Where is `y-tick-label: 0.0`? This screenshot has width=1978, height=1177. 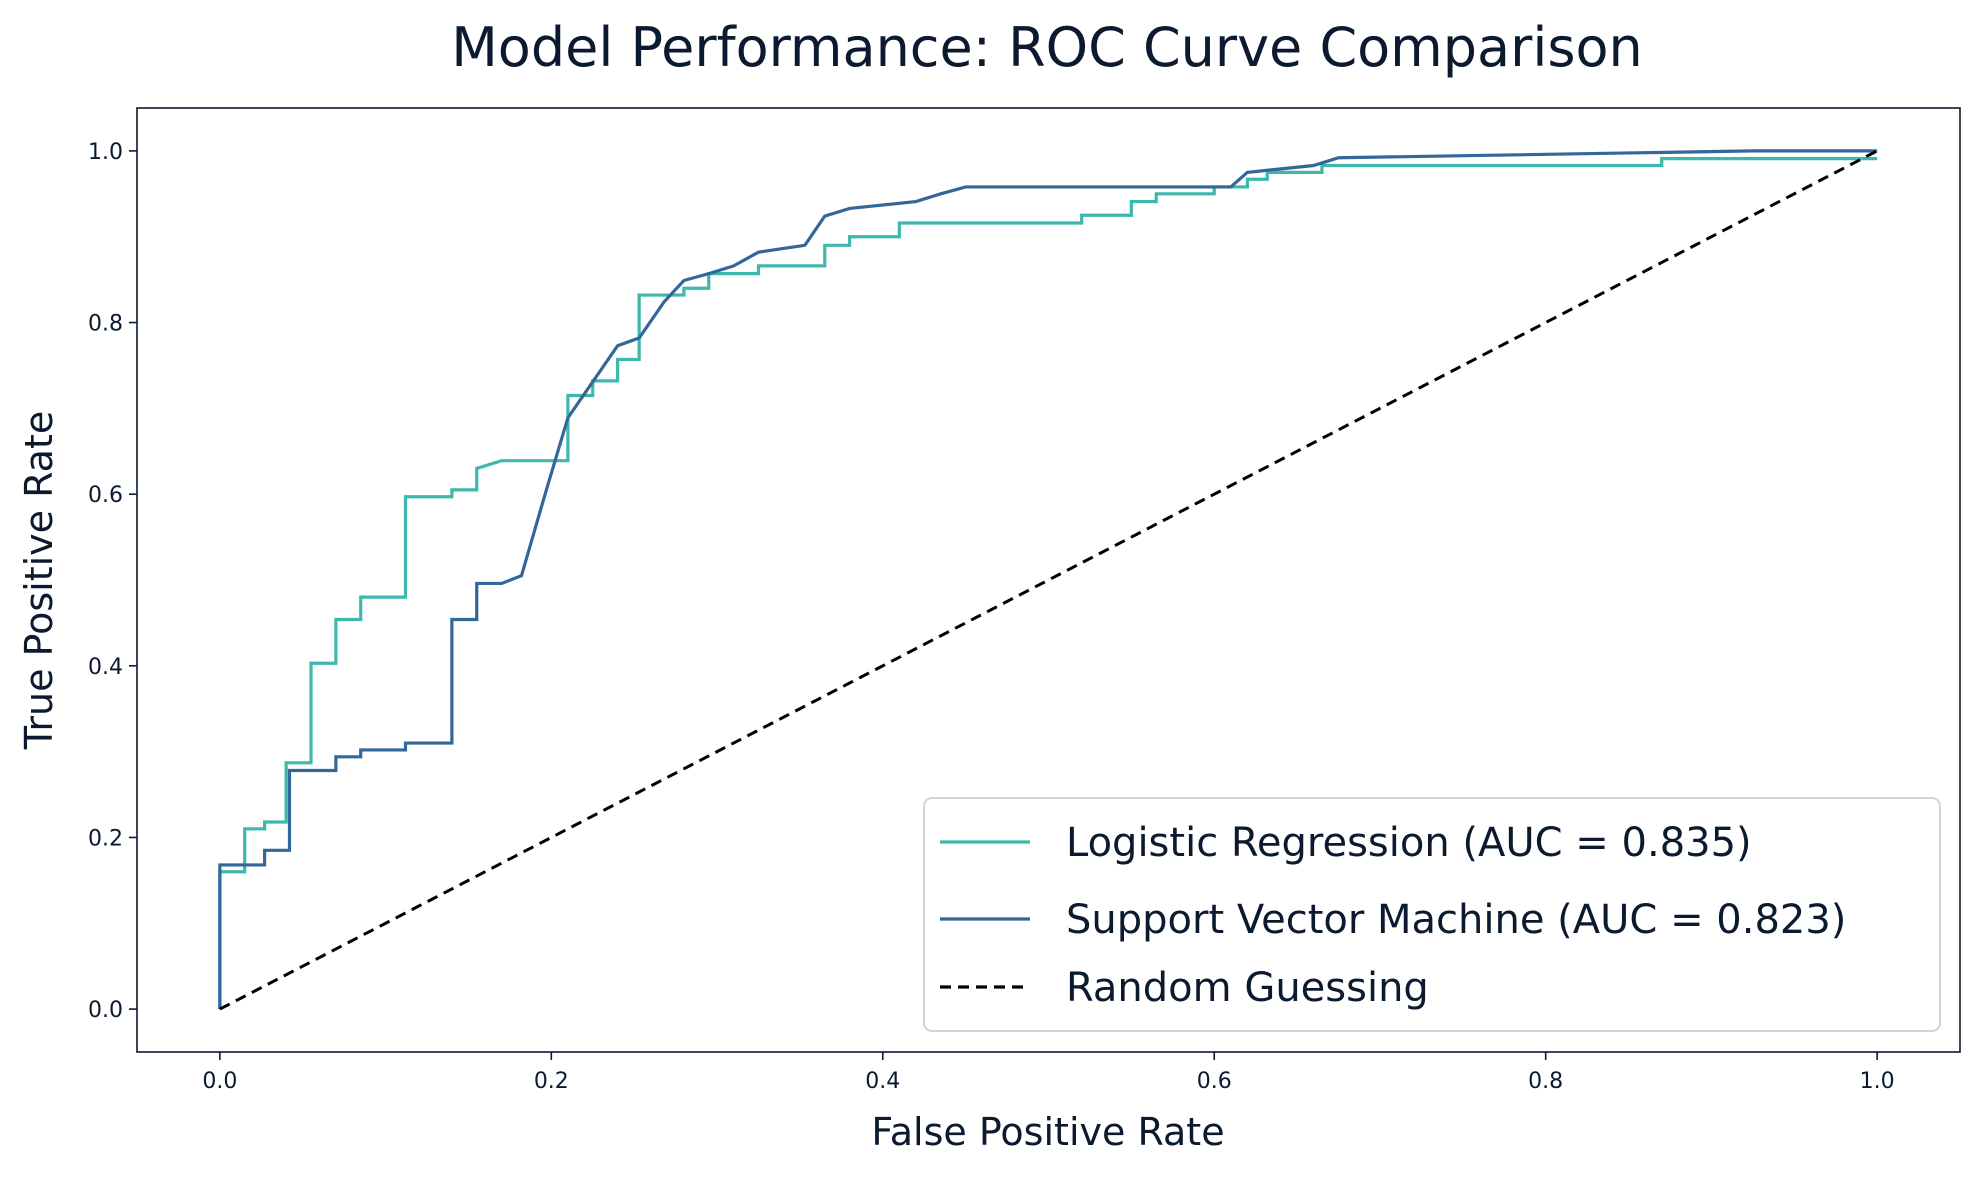
y-tick-label: 0.0 is located at coordinates (105, 1010).